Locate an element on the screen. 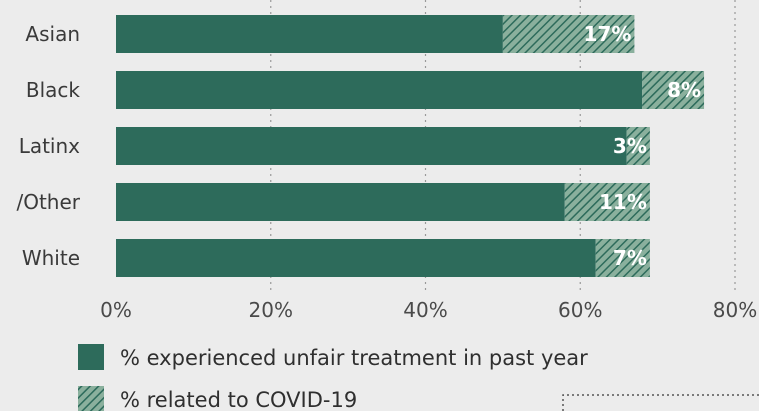  bar-covid-black is located at coordinates (673, 90).